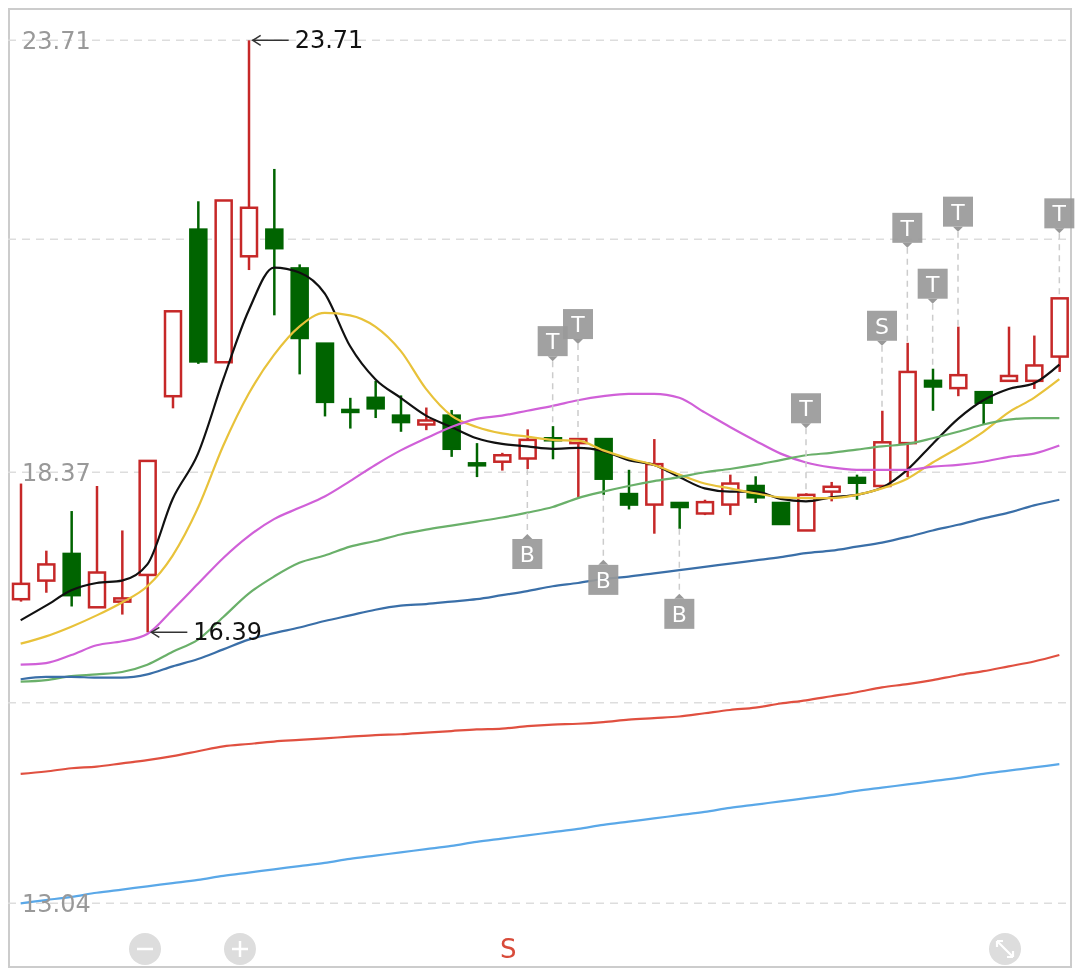  What do you see at coordinates (540, 714) in the screenshot?
I see `line-series` at bounding box center [540, 714].